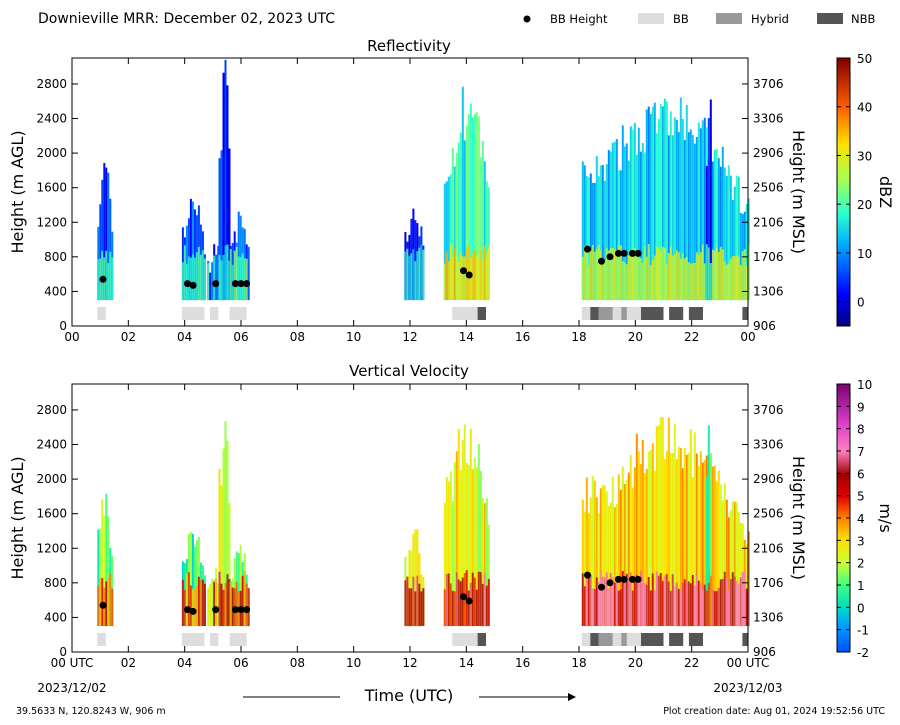 Image resolution: width=900 pixels, height=725 pixels. I want to click on x-tick-label: 04, so click(184, 337).